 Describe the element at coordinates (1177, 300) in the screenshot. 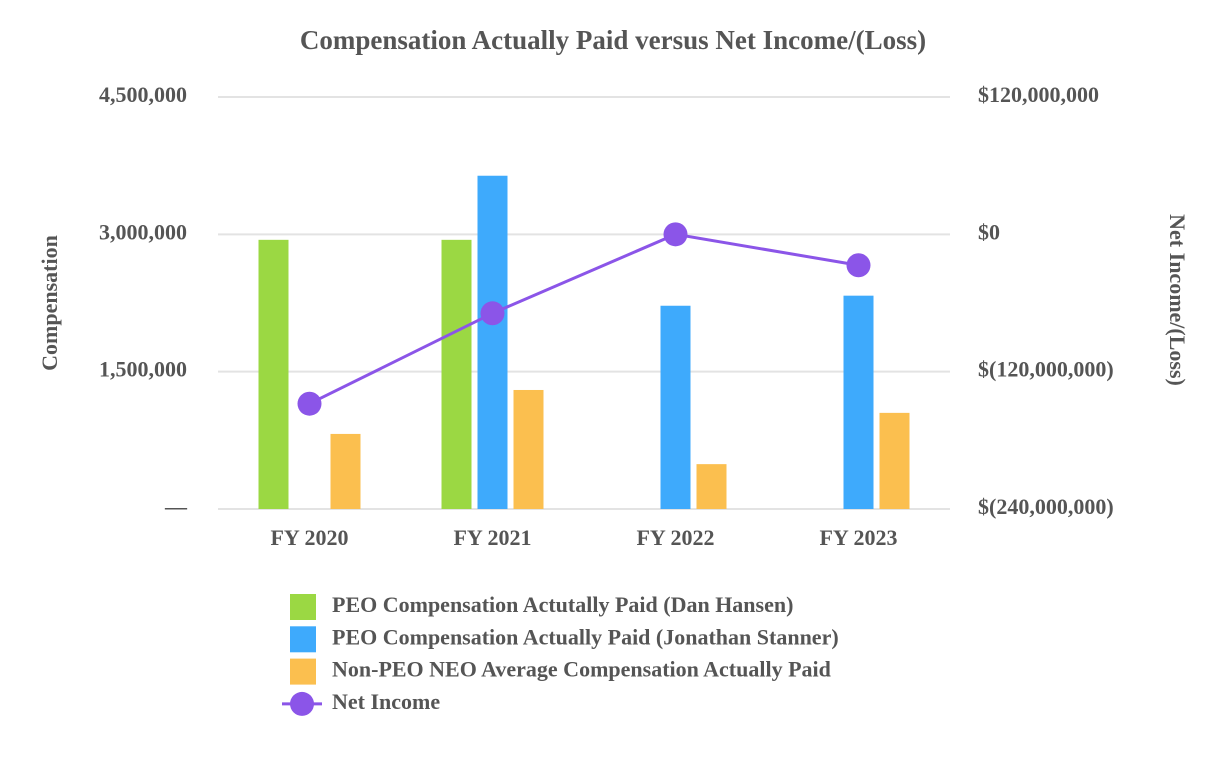

I see `y2-axis-label: Net Income/(Loss)` at that location.